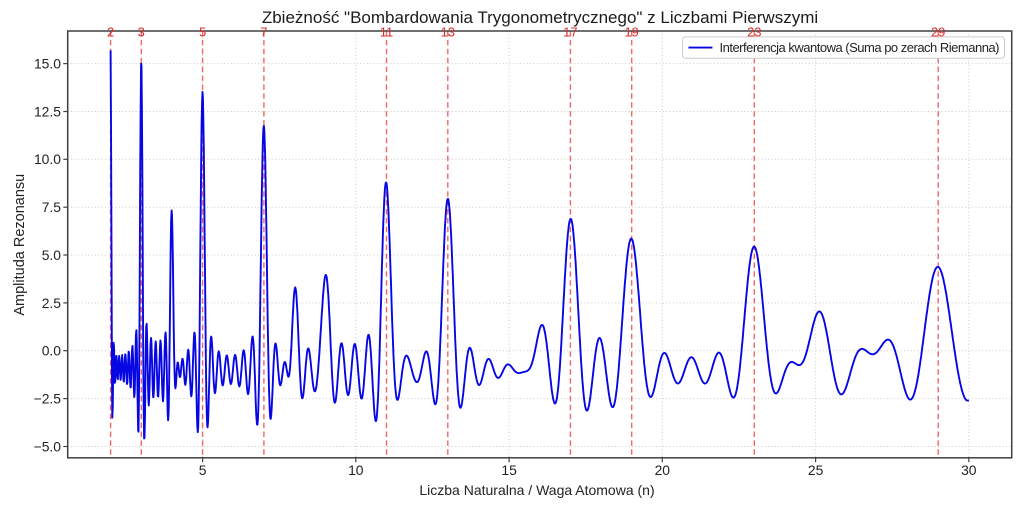 Image resolution: width=1024 pixels, height=512 pixels. What do you see at coordinates (48, 399) in the screenshot?
I see `svg-text: −2.5` at bounding box center [48, 399].